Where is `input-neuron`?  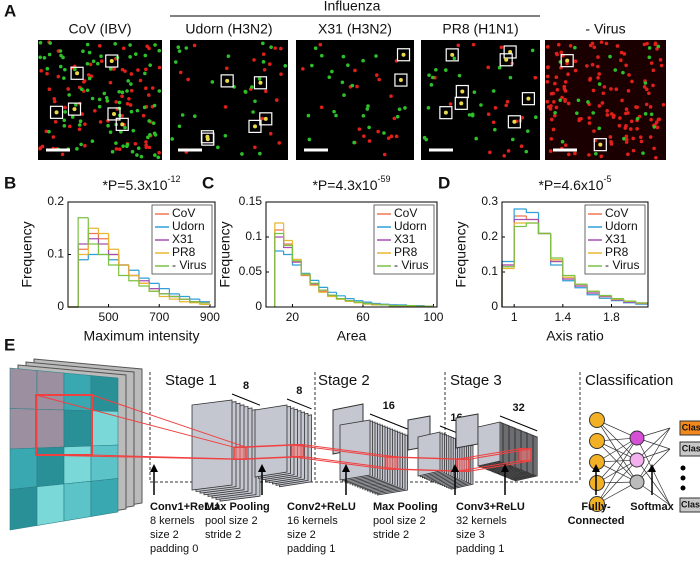 input-neuron is located at coordinates (597, 504).